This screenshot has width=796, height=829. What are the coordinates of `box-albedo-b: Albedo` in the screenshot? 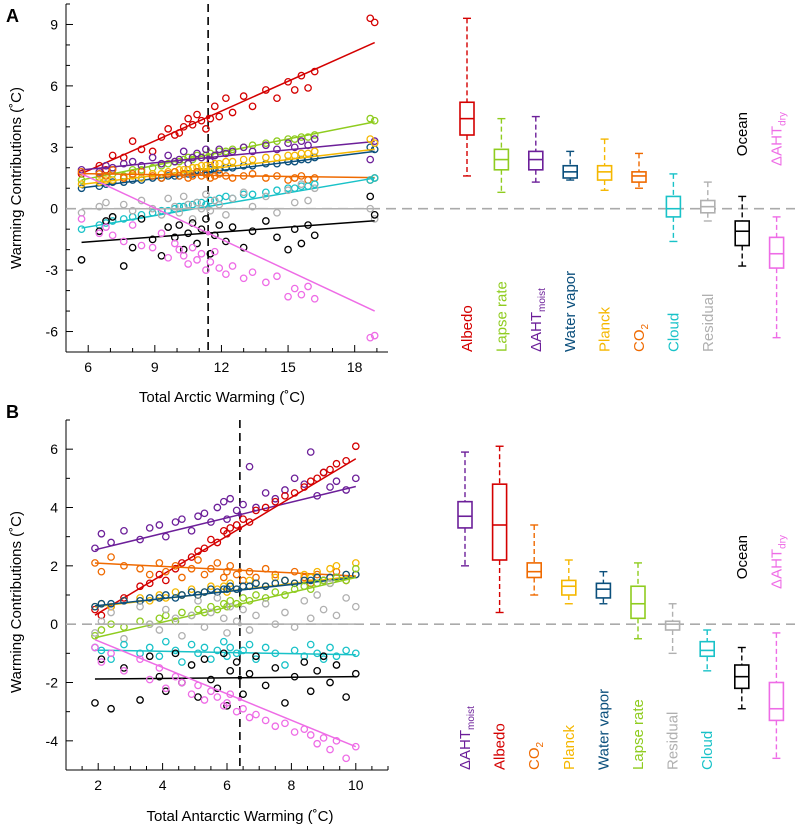 It's located at (500, 607).